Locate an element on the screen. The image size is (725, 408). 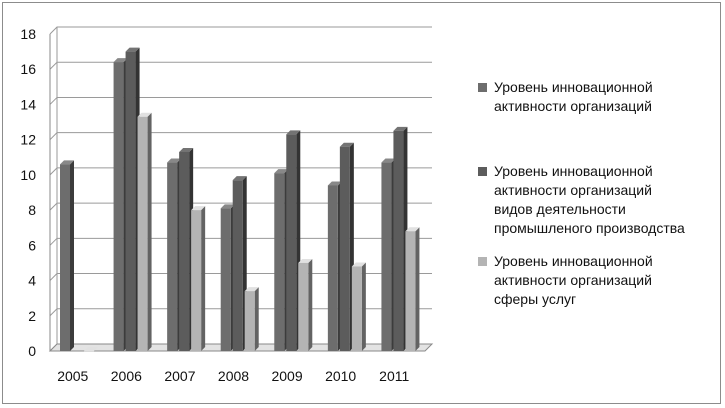
y-tick-label: 12 is located at coordinates (28, 140).